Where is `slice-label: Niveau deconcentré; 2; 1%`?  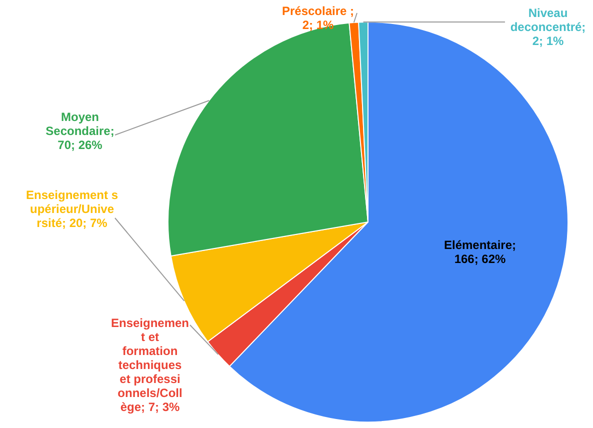 slice-label: Niveau deconcentré; 2; 1% is located at coordinates (548, 27).